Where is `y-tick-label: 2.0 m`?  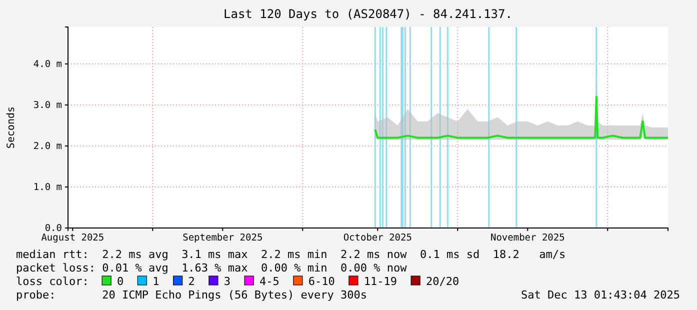 y-tick-label: 2.0 m is located at coordinates (47, 146).